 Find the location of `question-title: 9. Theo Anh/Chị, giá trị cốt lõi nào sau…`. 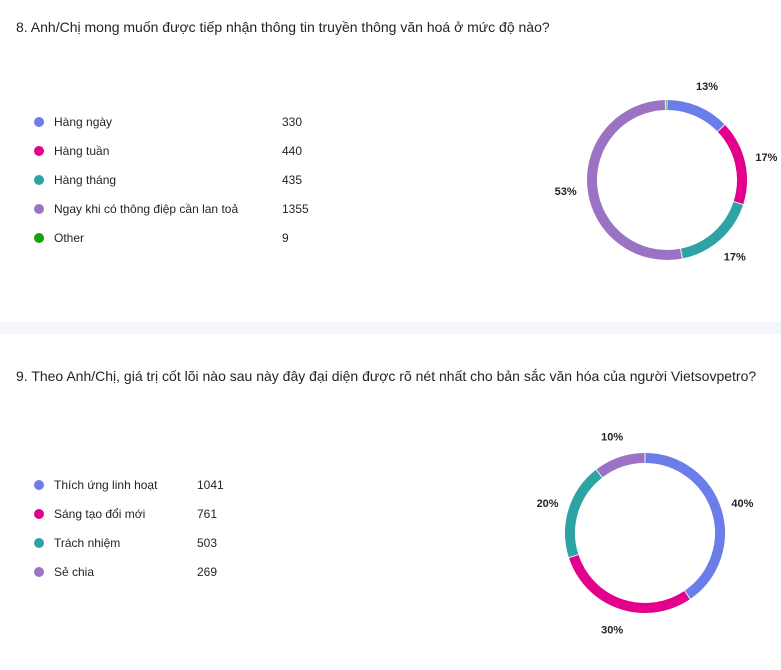

question-title: 9. Theo Anh/Chị, giá trị cốt lõi nào sau… is located at coordinates (386, 376).